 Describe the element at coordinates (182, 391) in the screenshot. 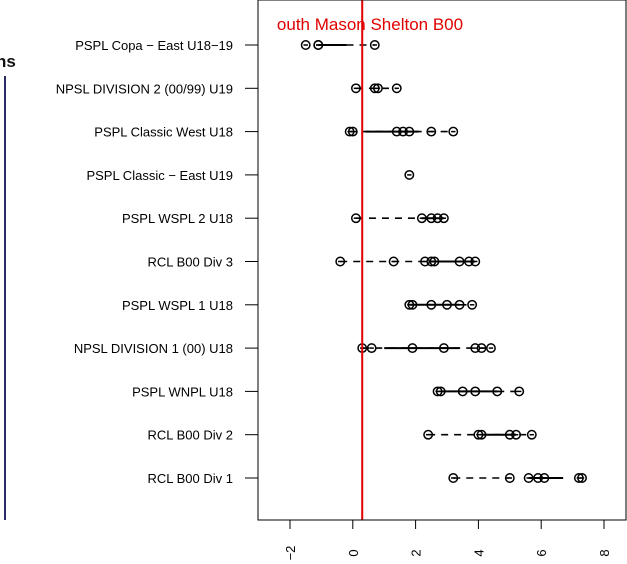

I see `category-label: PSPL WNPL U18` at that location.